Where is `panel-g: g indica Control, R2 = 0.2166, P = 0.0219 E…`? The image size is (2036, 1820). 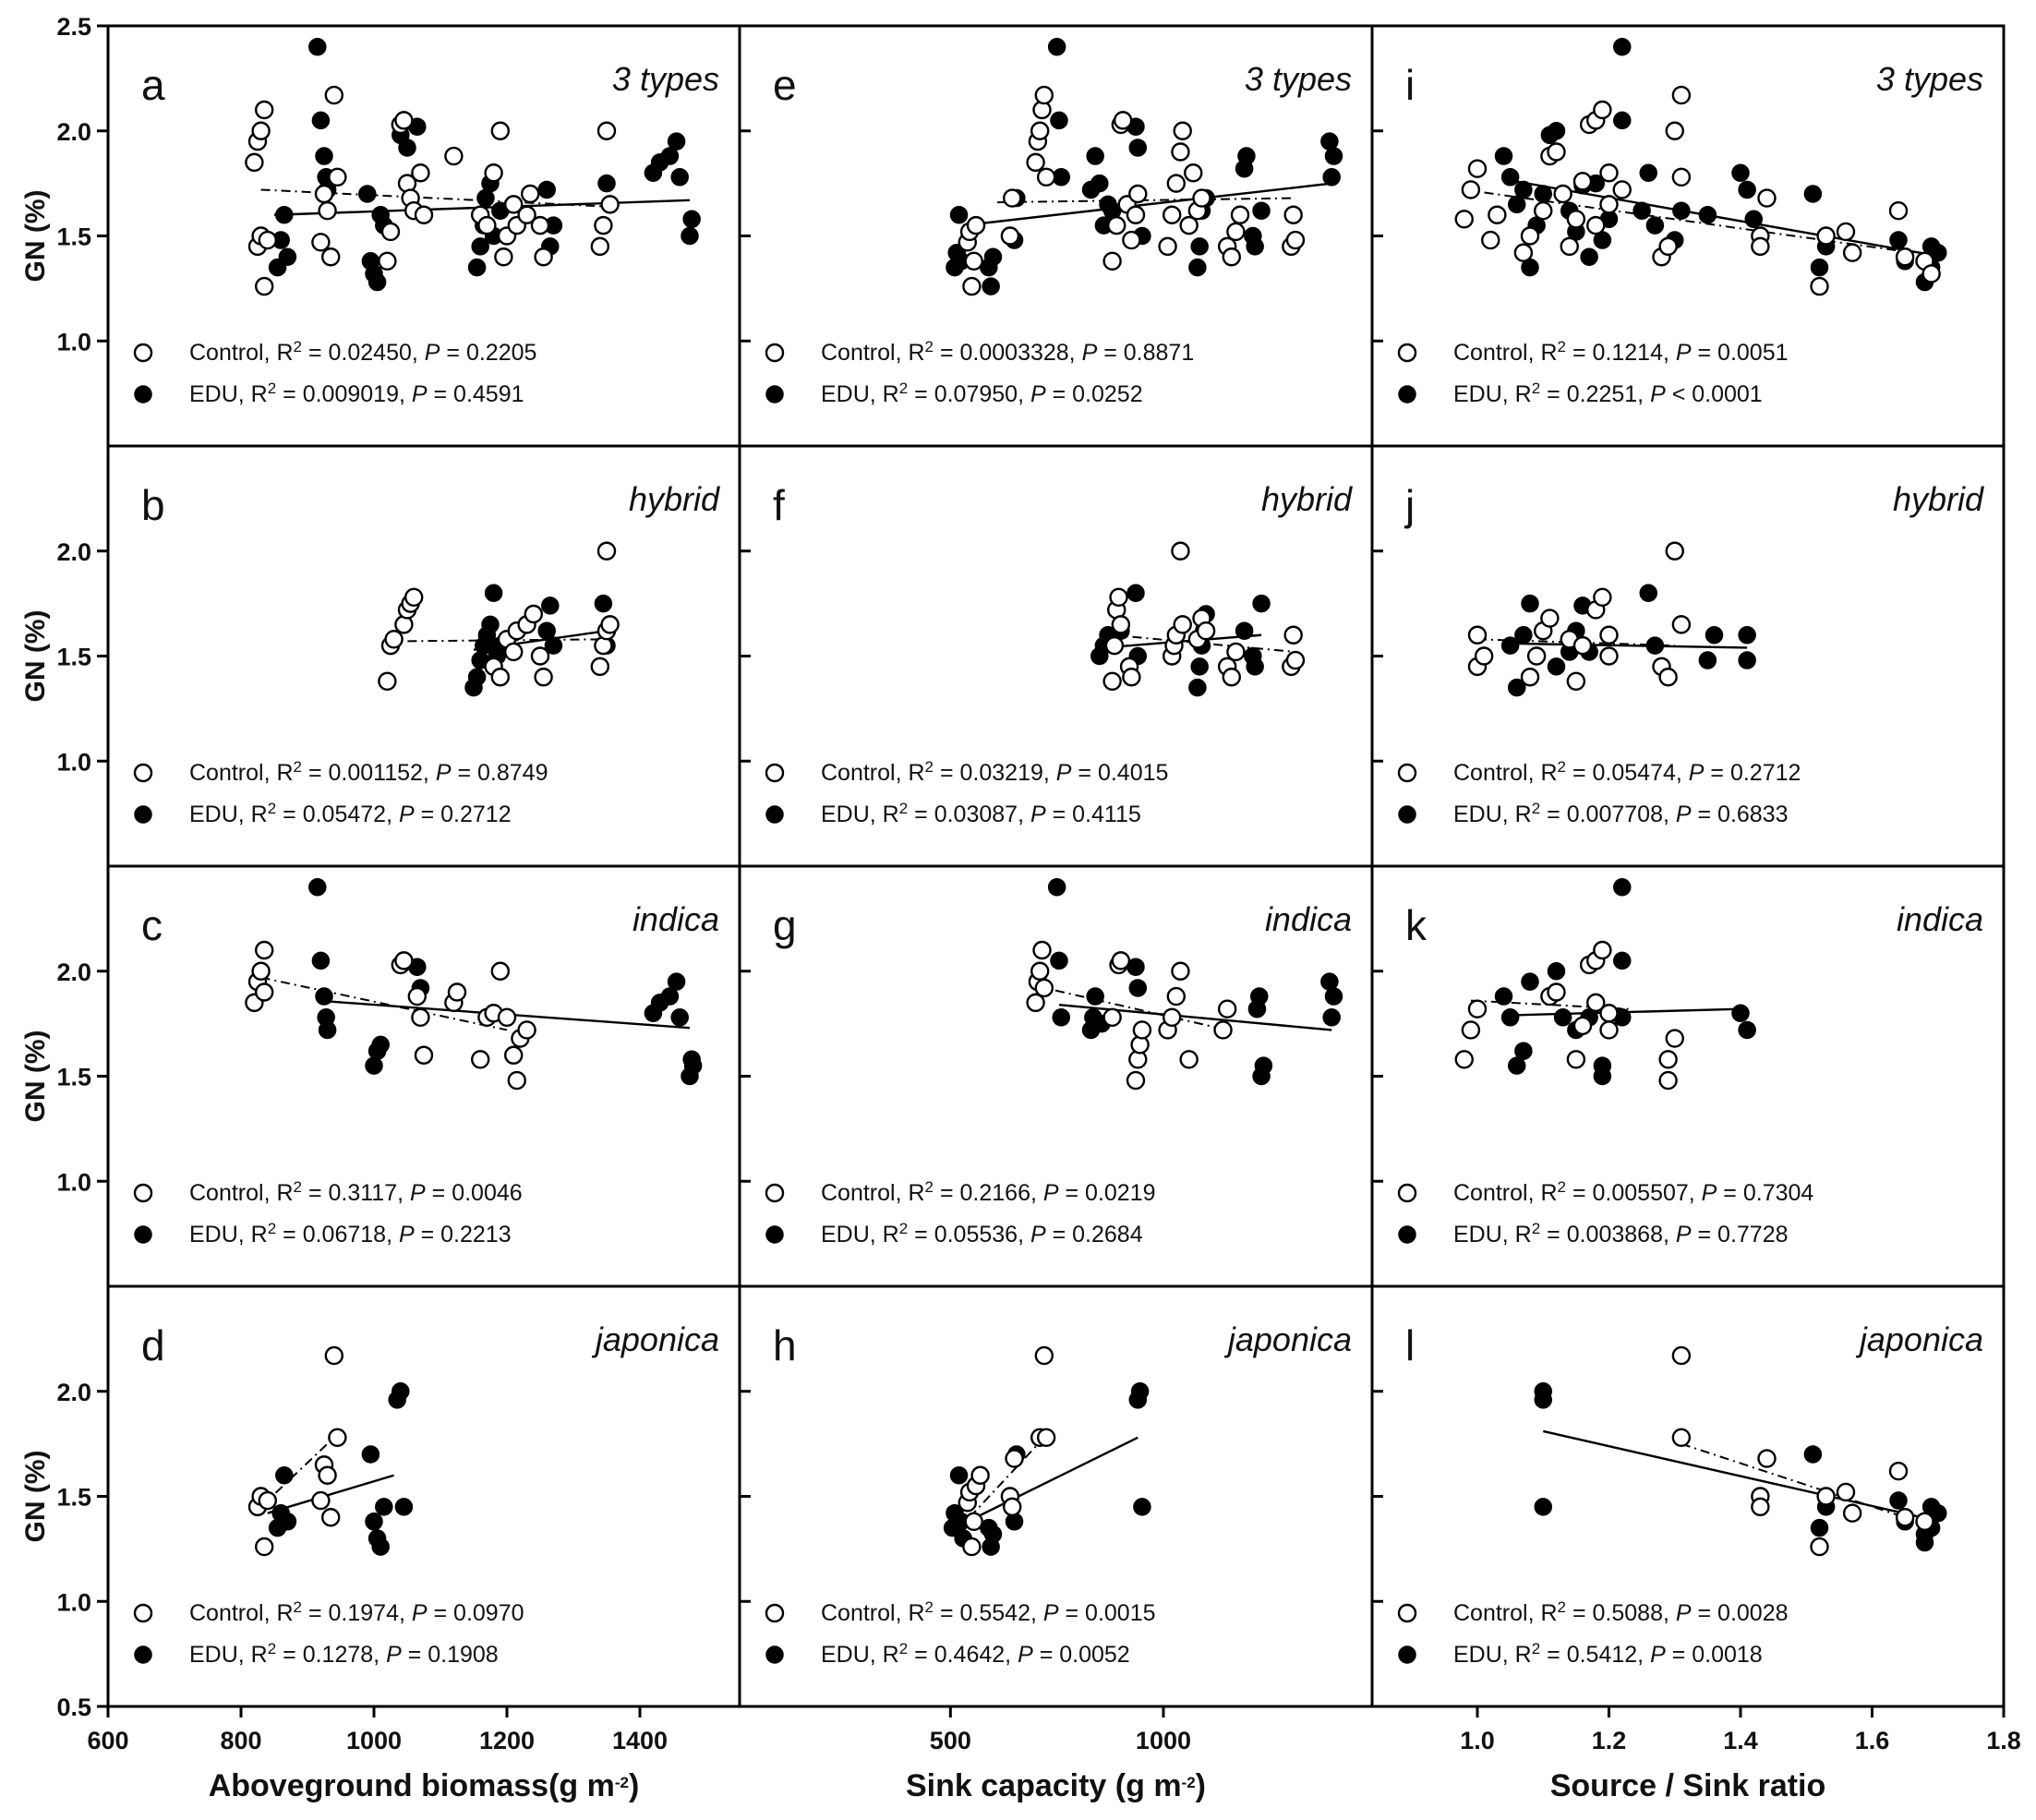 panel-g: g indica Control, R2 = 0.2166, P = 0.0219 E… is located at coordinates (1056, 1076).